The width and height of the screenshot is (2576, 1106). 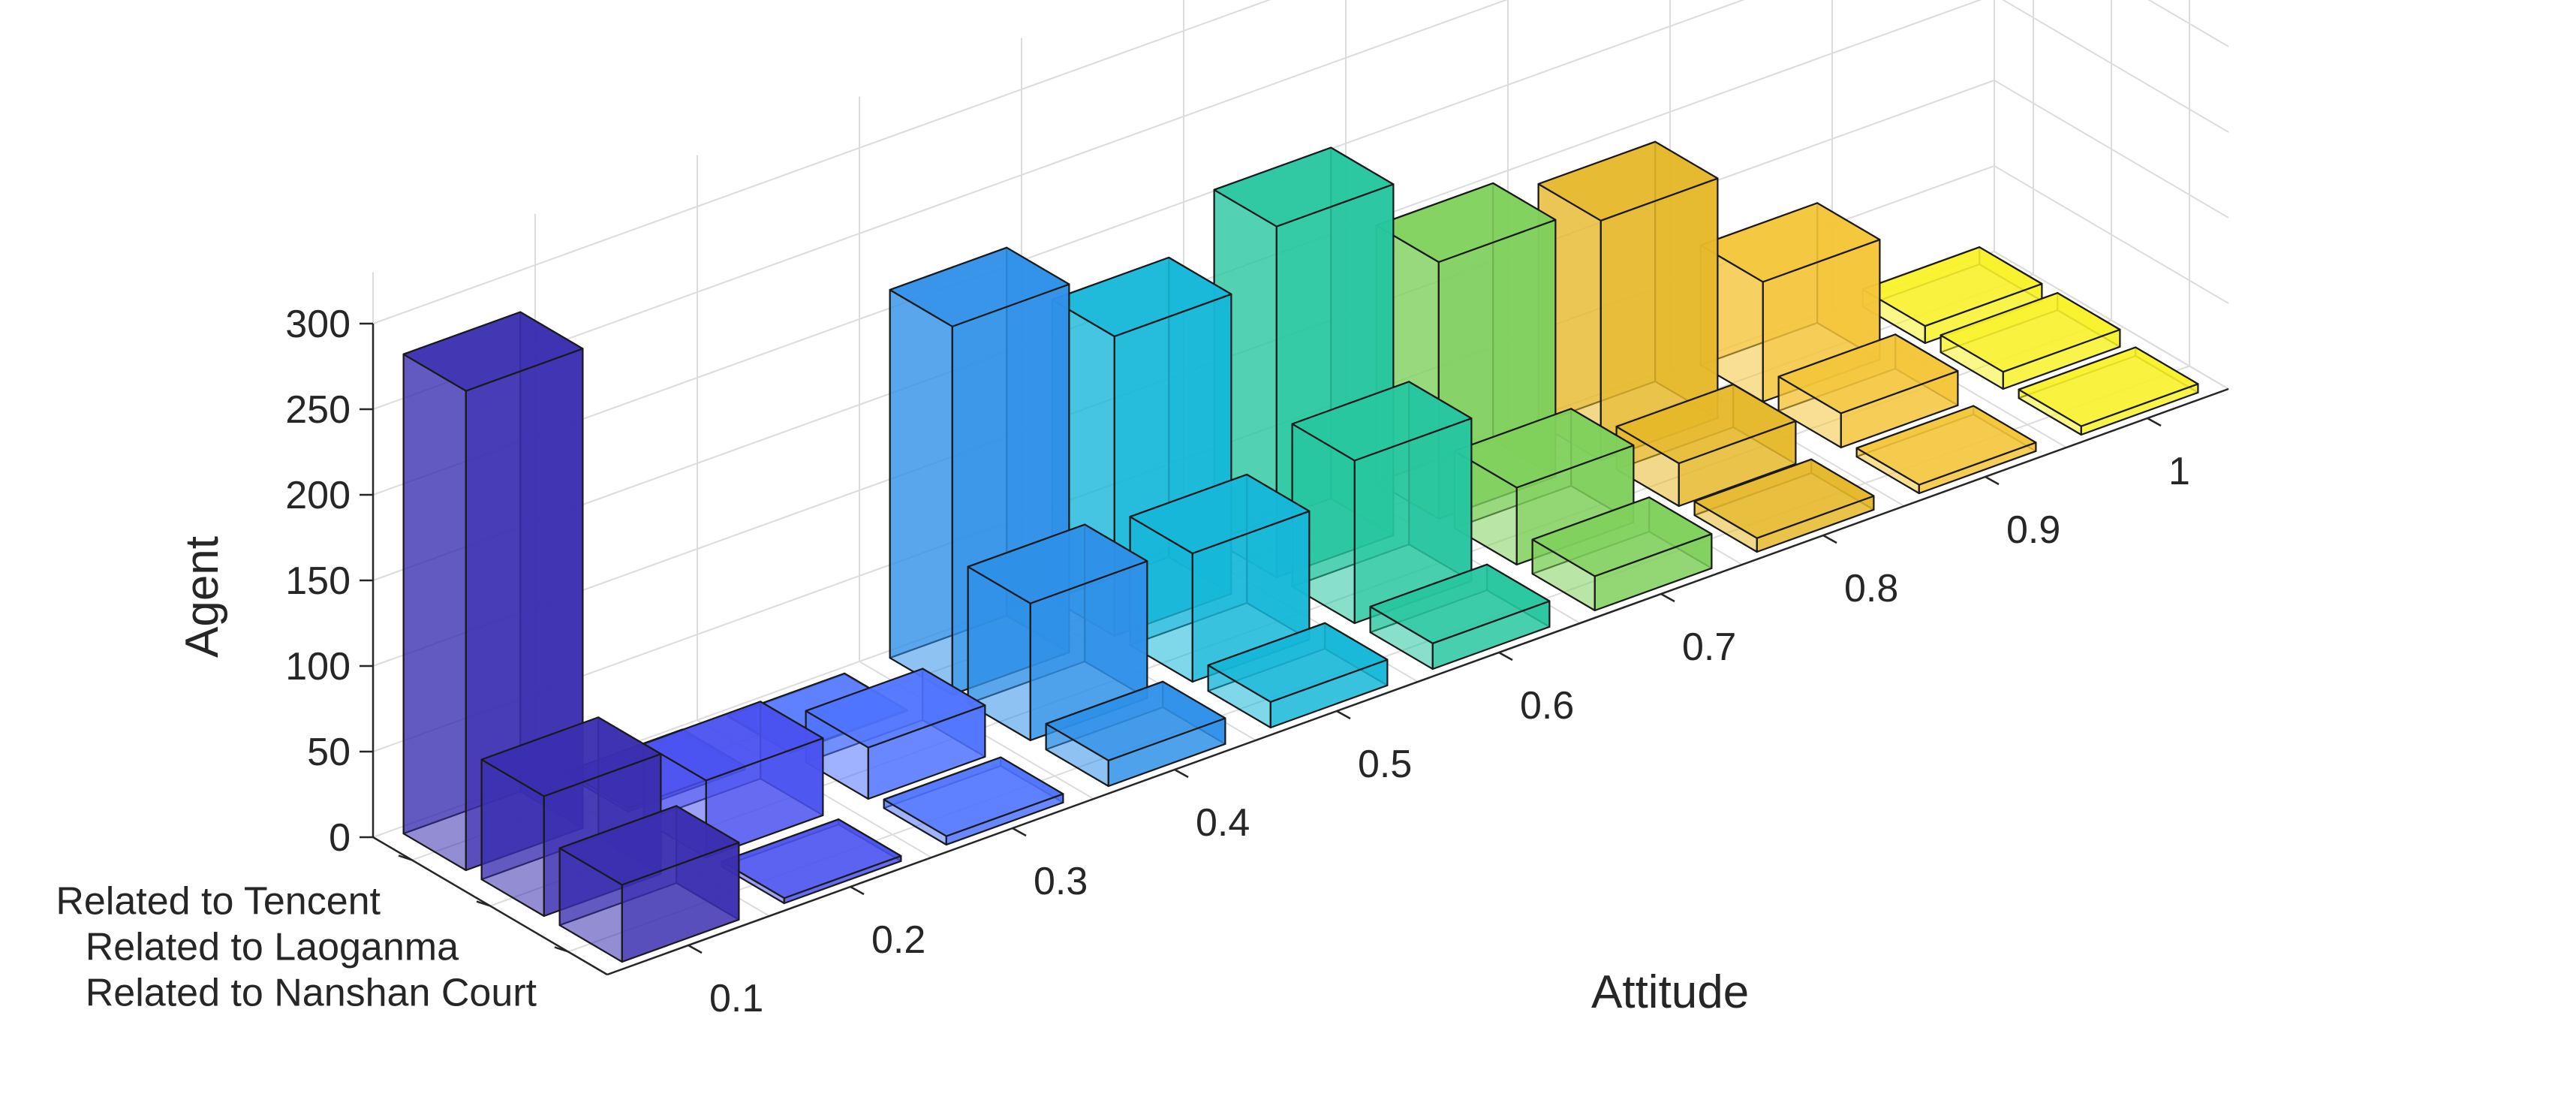 I want to click on x-tick-label: 0.4, so click(x=1223, y=823).